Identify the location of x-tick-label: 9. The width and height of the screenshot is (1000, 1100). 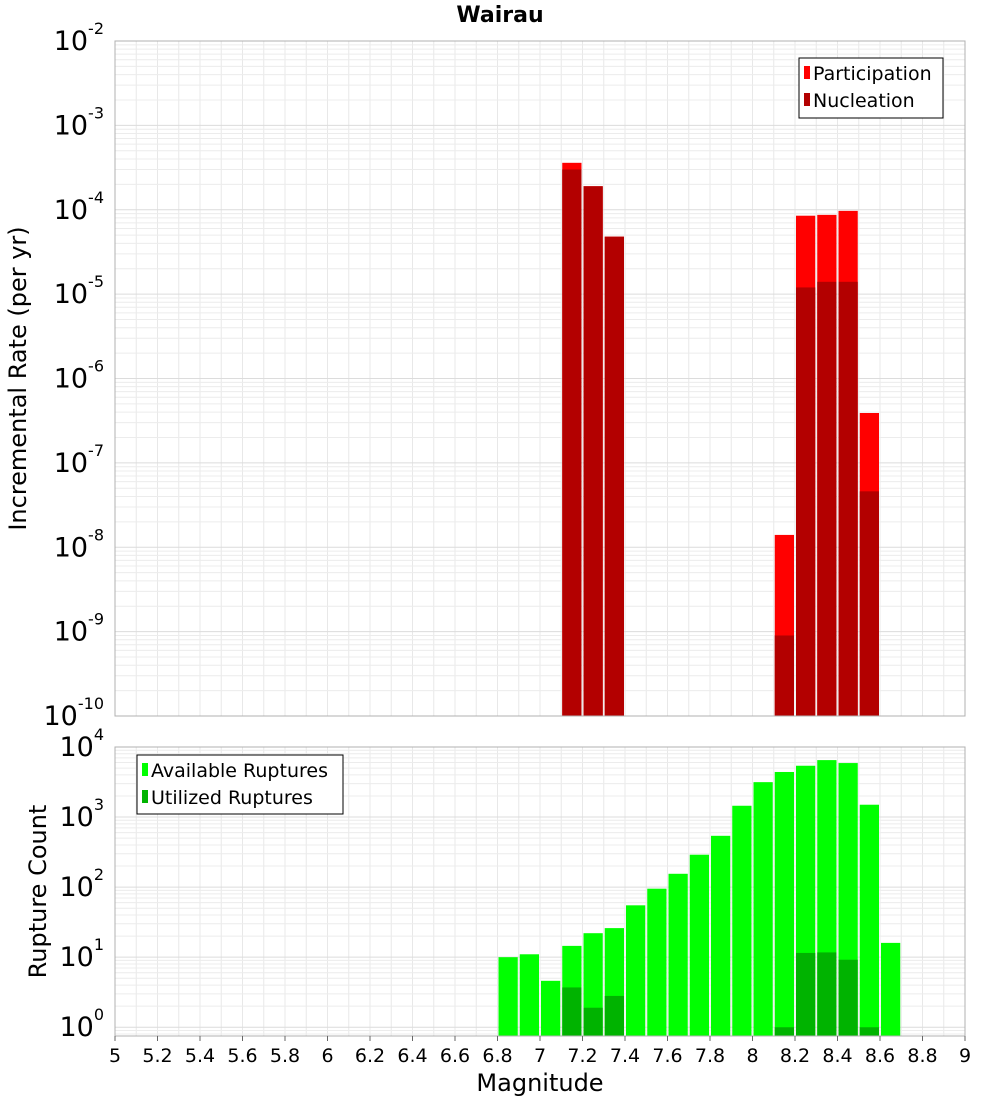
(965, 1056).